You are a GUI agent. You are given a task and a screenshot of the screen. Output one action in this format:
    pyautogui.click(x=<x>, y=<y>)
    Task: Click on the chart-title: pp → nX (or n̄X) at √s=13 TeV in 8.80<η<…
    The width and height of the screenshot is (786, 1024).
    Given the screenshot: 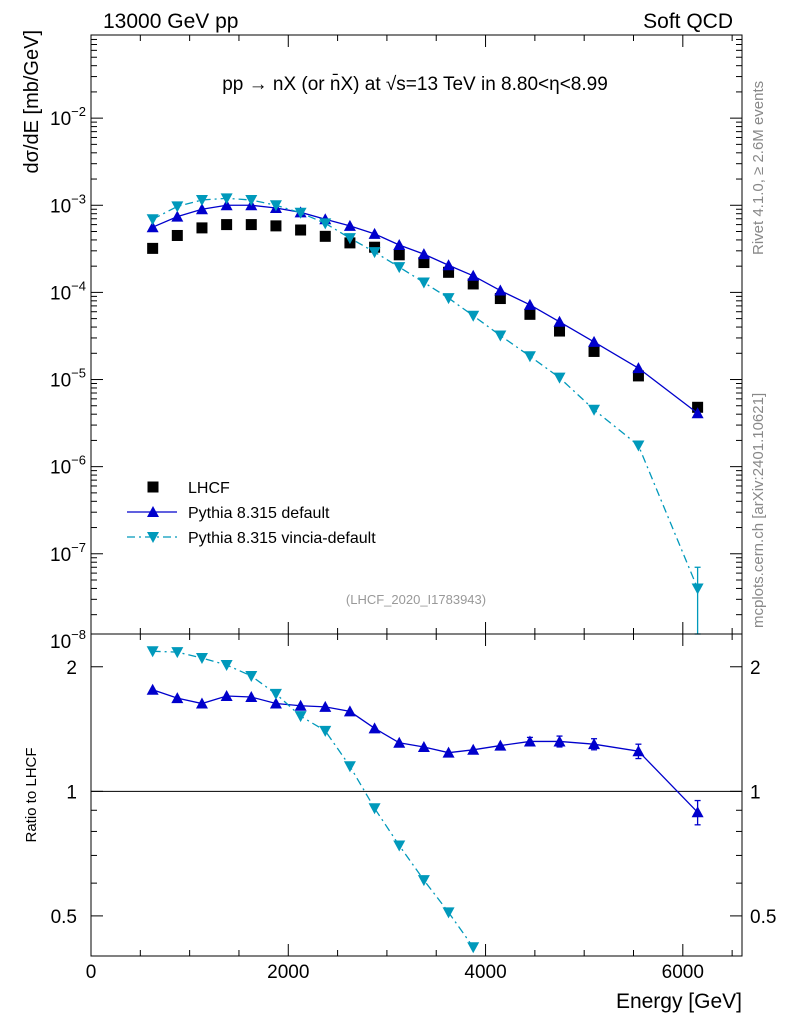 What is the action you would take?
    pyautogui.click(x=415, y=84)
    